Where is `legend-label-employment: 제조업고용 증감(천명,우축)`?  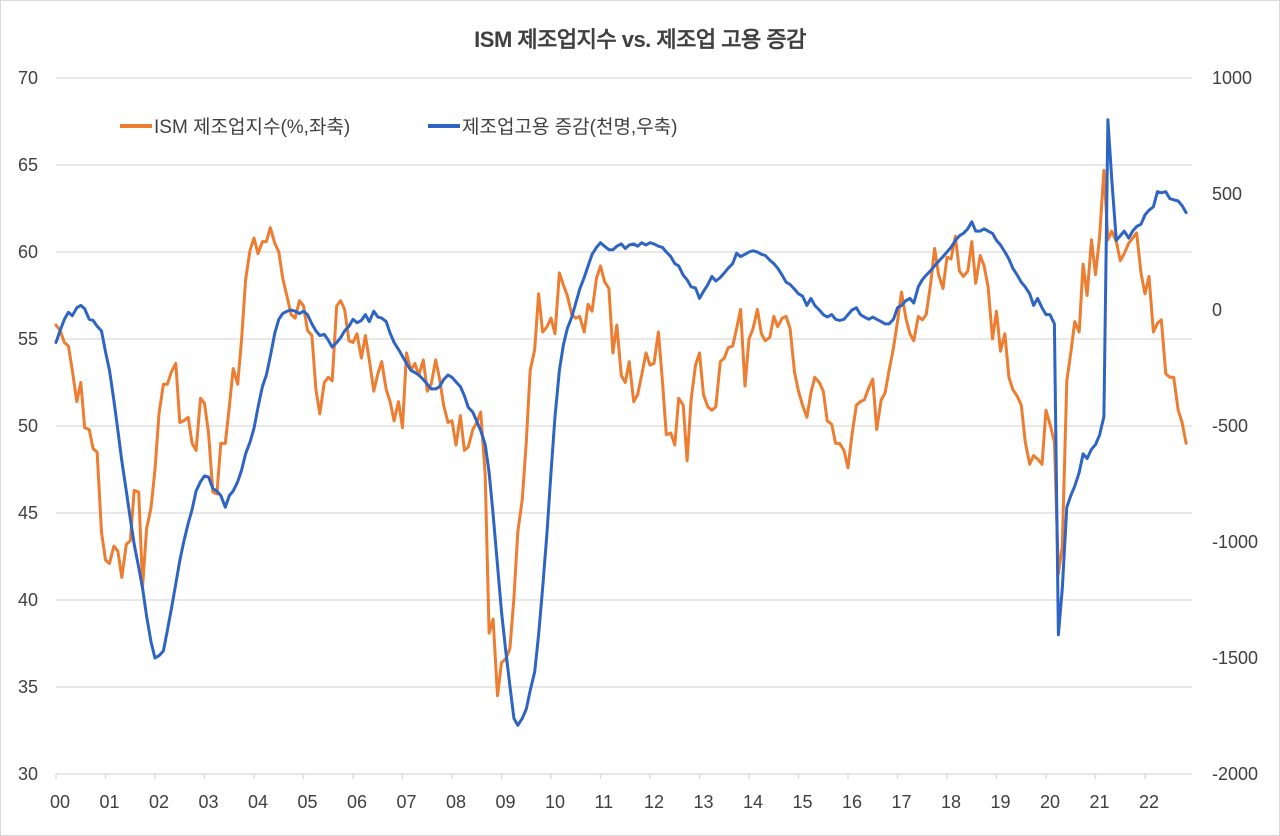
legend-label-employment: 제조업고용 증감(천명,우축) is located at coordinates (570, 127).